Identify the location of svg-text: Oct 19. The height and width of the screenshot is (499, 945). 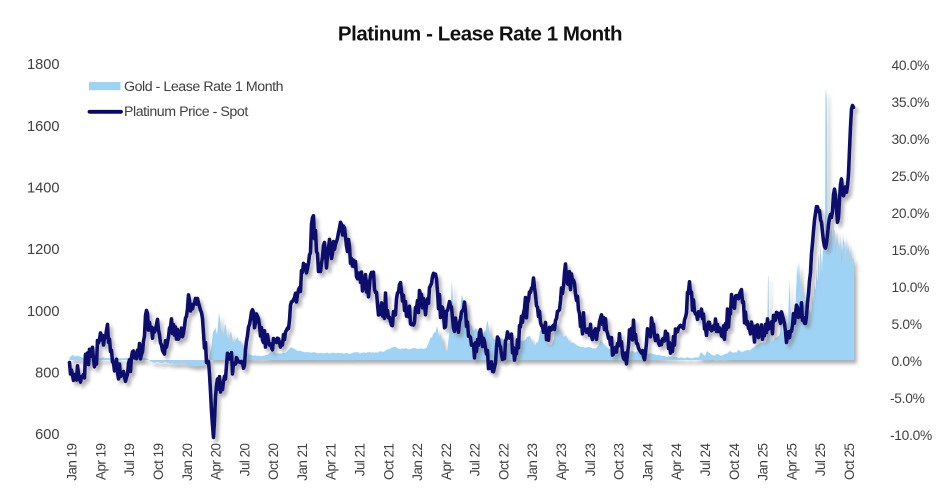
(158, 461).